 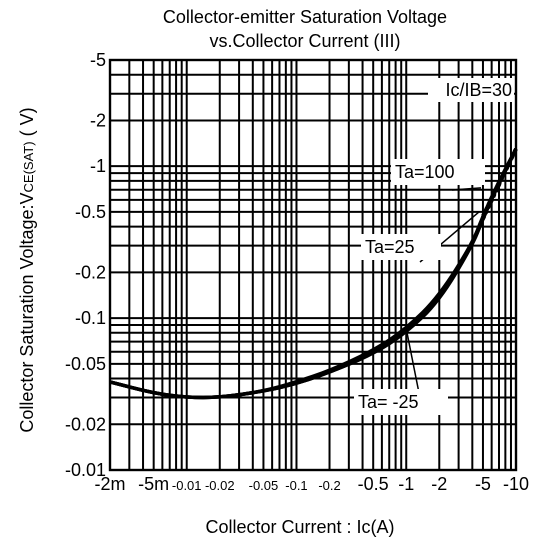 What do you see at coordinates (85, 470) in the screenshot?
I see `y-tick-label: -0.01` at bounding box center [85, 470].